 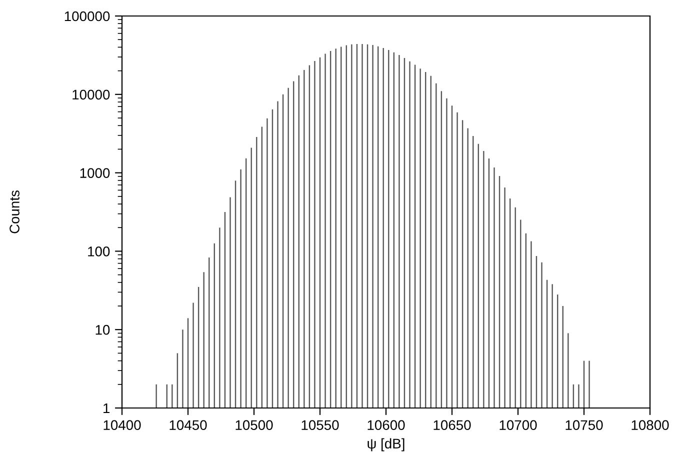 What do you see at coordinates (584, 425) in the screenshot?
I see `x-tick-label: 10750` at bounding box center [584, 425].